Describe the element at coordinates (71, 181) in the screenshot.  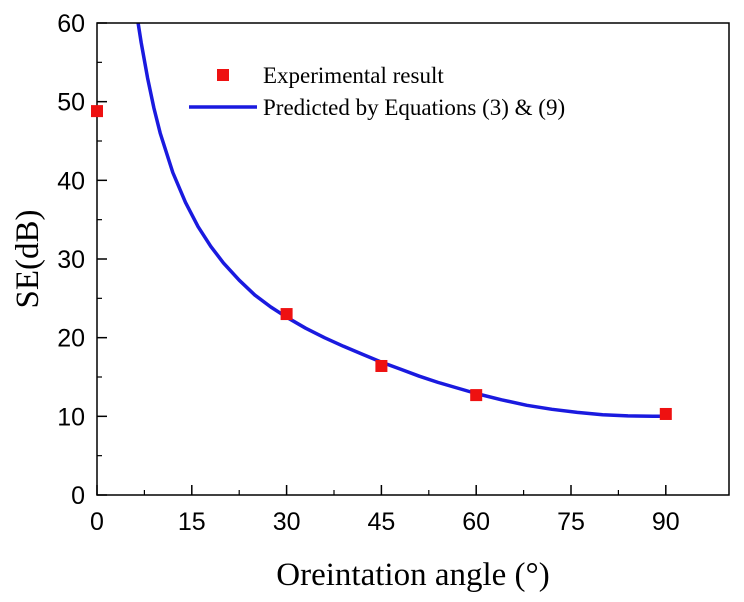
I see `y-tick-label: 40` at that location.